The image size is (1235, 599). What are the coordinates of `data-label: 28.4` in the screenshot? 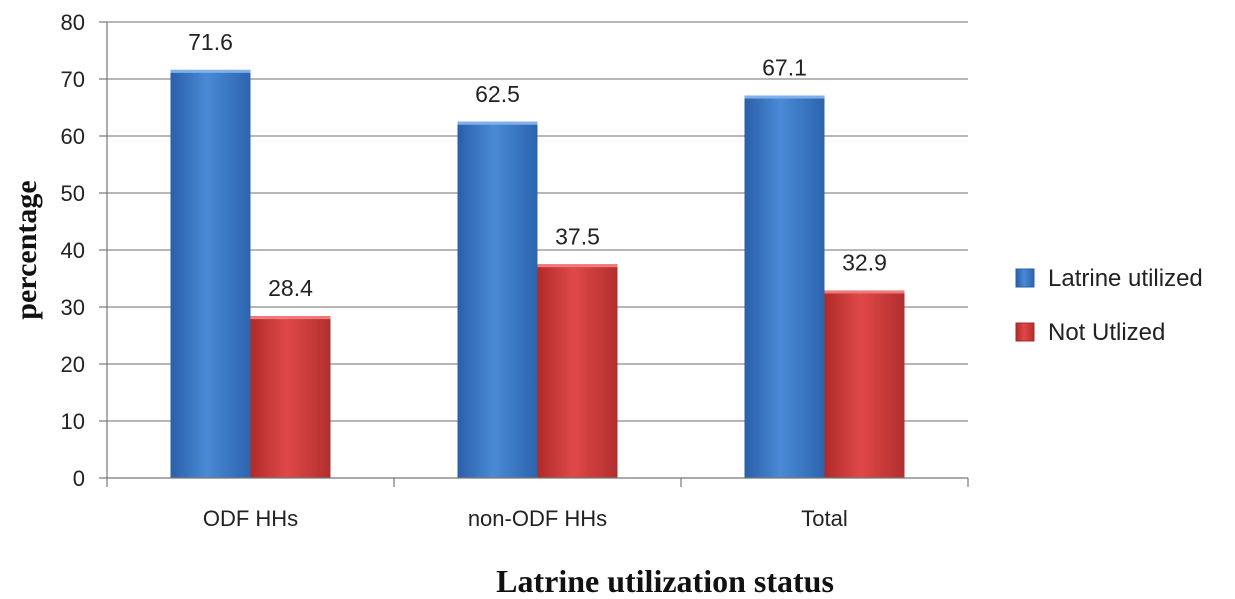 It's located at (290, 288).